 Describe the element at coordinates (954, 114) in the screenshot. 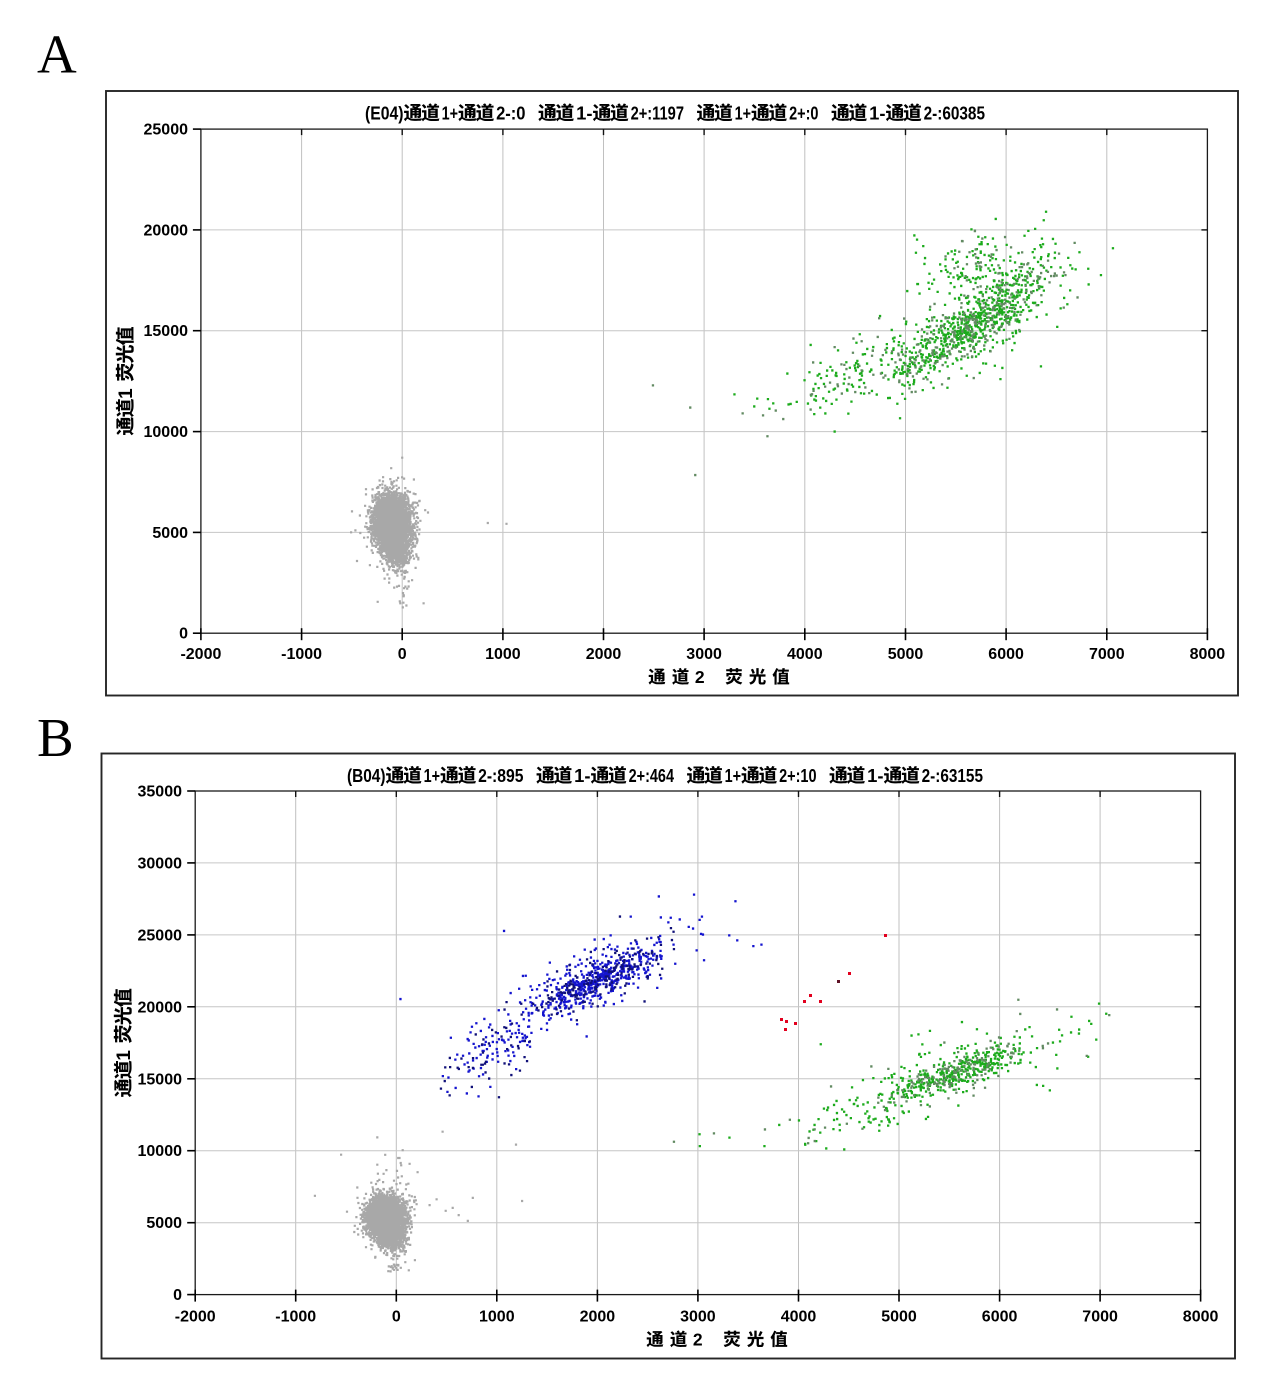

I see `svg-text: 2-:60385` at that location.